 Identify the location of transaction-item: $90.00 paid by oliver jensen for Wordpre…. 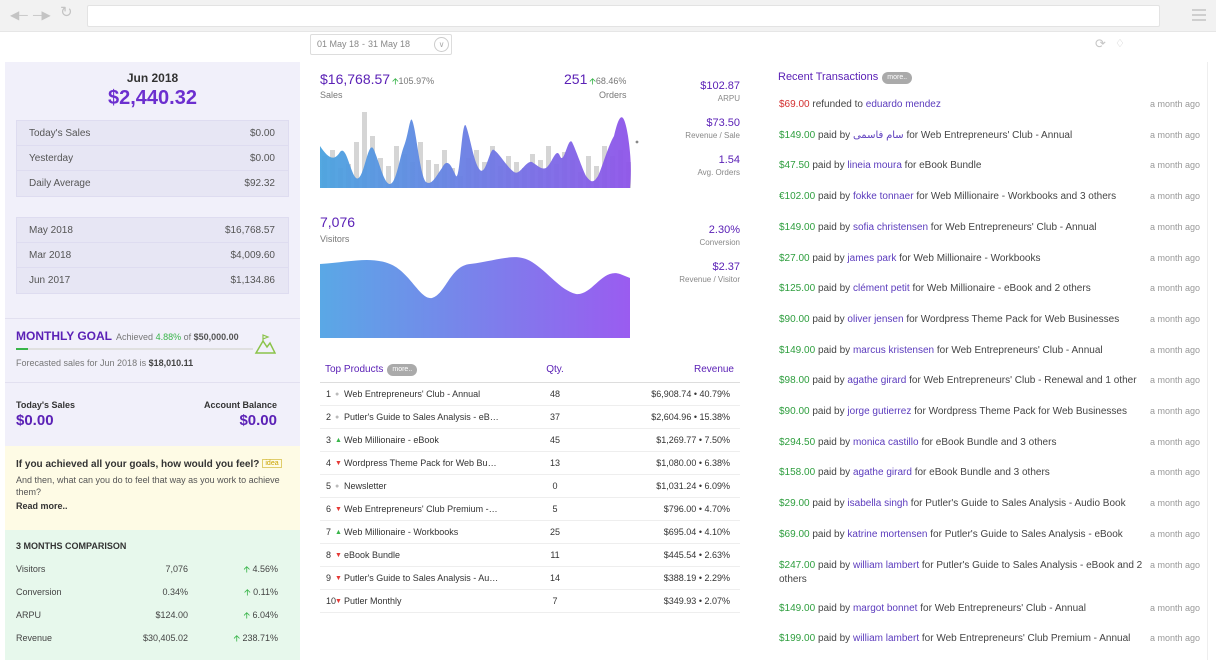
(965, 320).